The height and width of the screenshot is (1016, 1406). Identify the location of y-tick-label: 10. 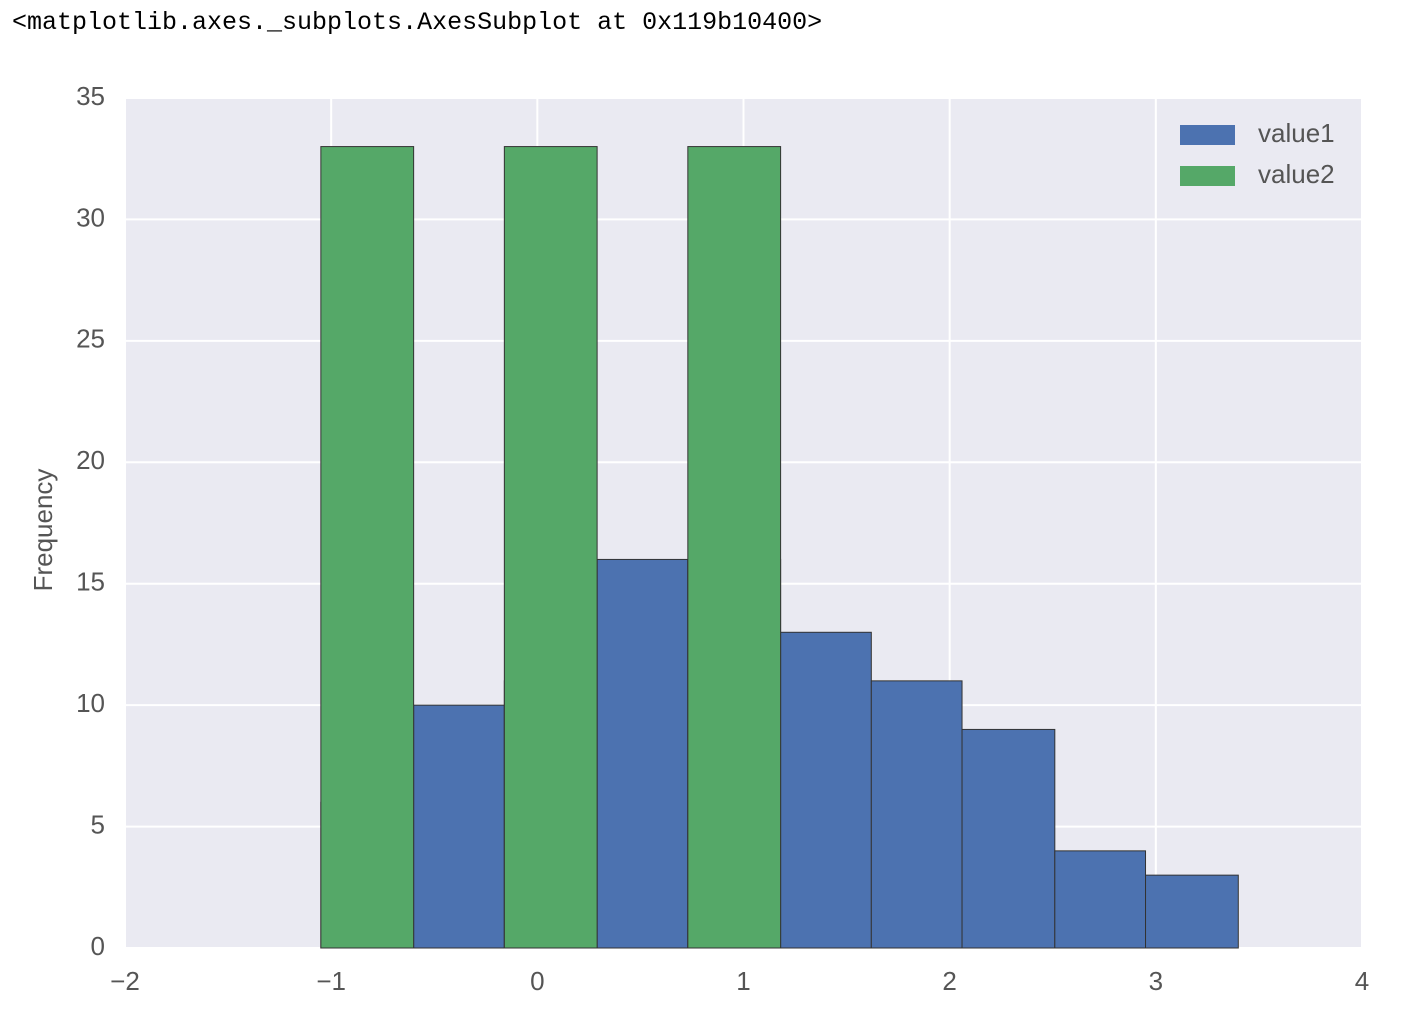
(90, 703).